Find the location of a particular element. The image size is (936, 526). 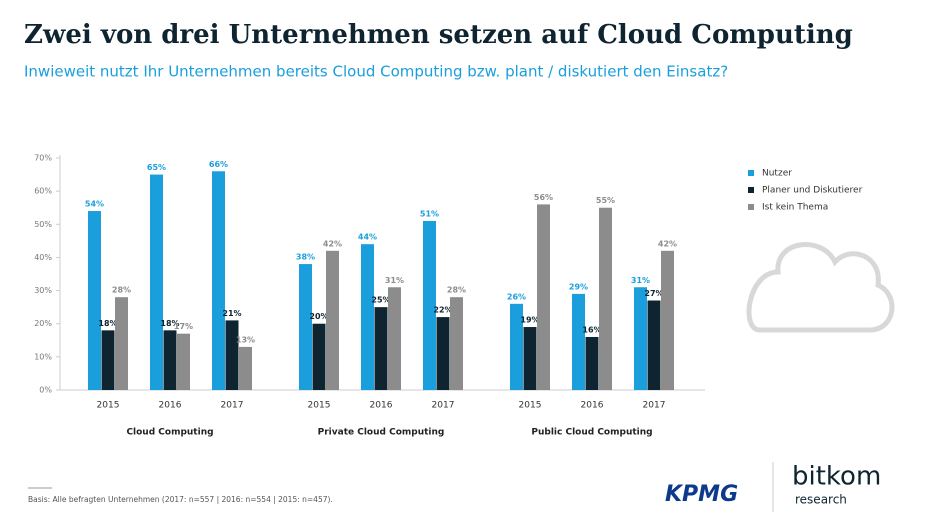

y-tick-label: 0% is located at coordinates (45, 390).